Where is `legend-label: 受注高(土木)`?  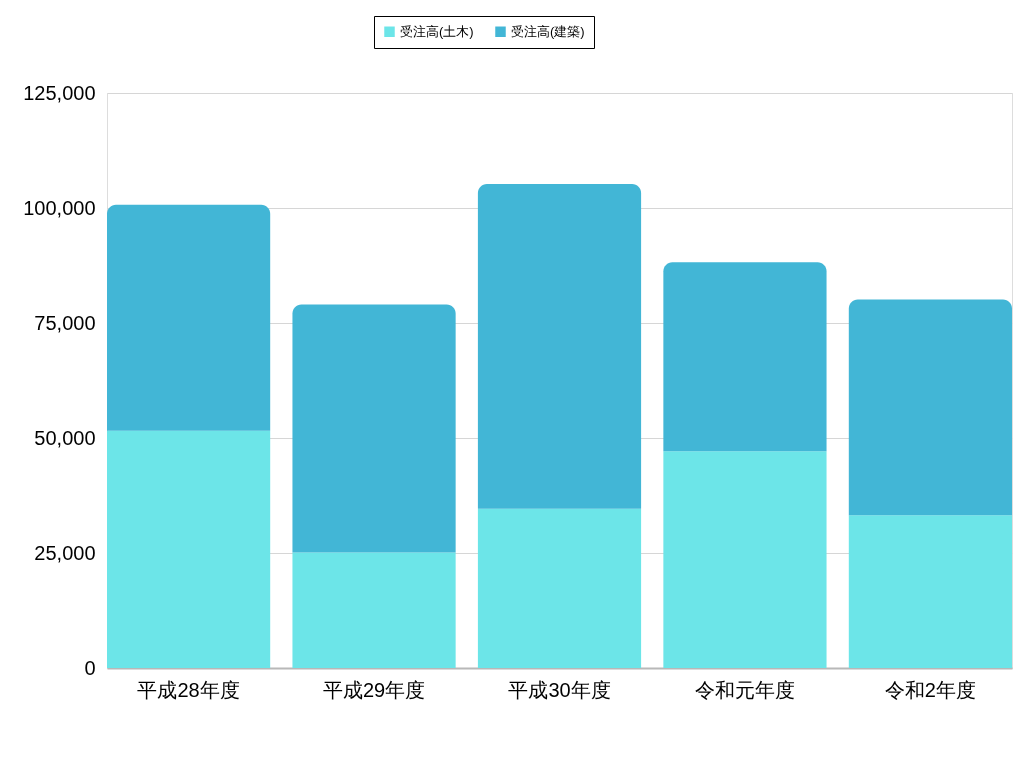
legend-label: 受注高(土木) is located at coordinates (437, 31).